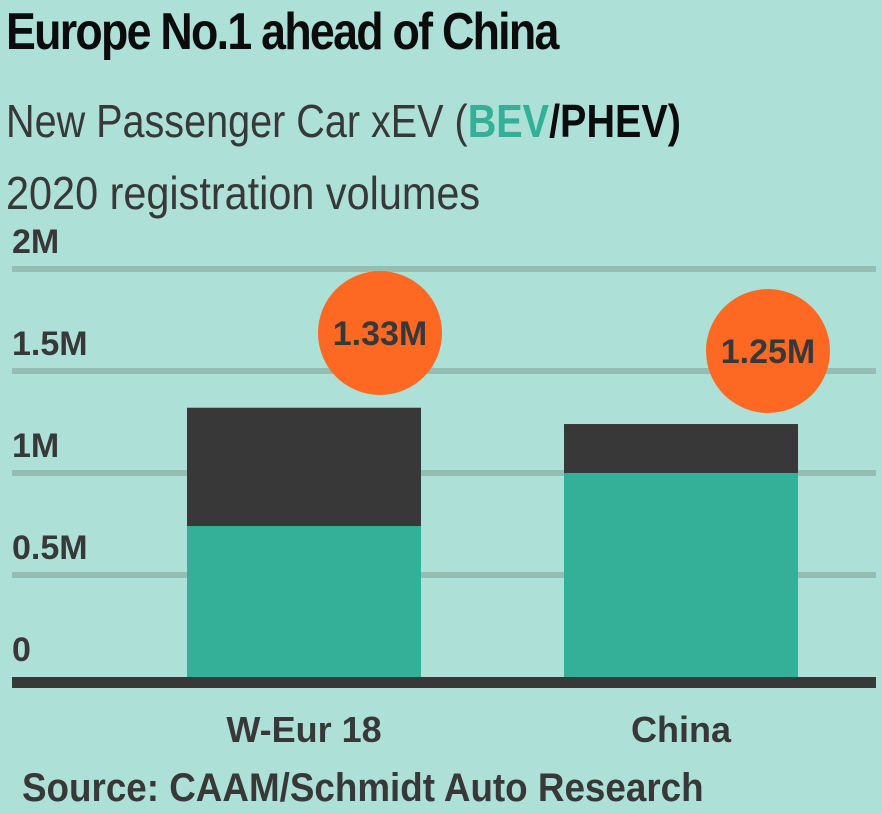 The height and width of the screenshot is (814, 882). What do you see at coordinates (21, 650) in the screenshot?
I see `y-tick-label: 0` at bounding box center [21, 650].